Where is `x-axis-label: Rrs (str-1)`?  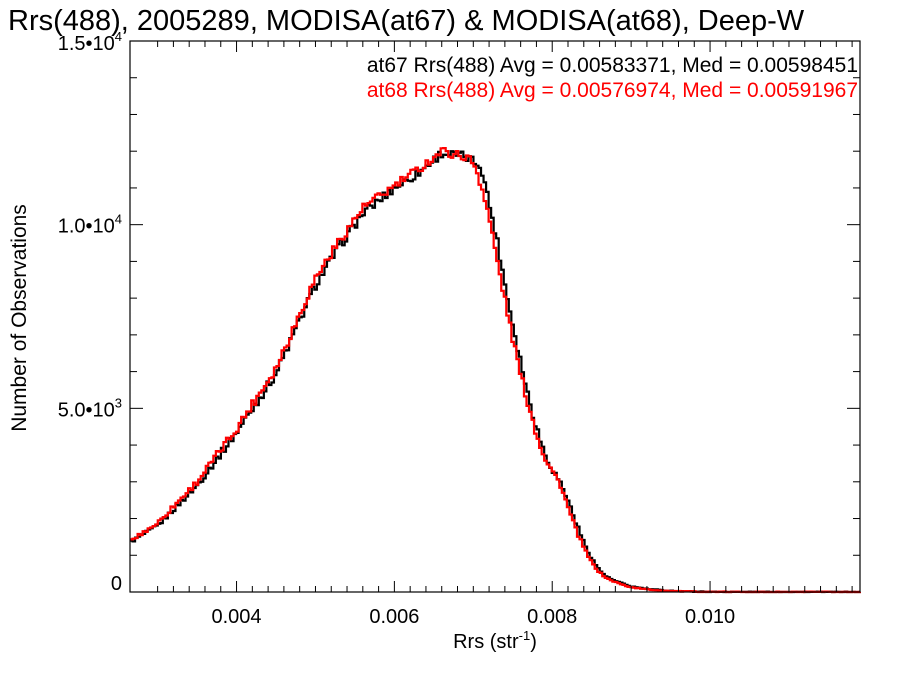 x-axis-label: Rrs (str-1) is located at coordinates (495, 640).